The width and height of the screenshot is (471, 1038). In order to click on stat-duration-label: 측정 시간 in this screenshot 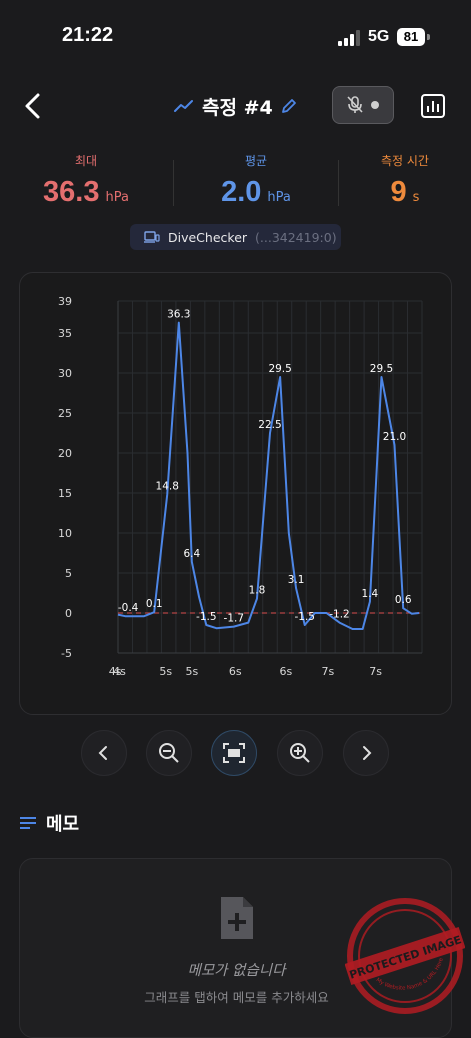, I will do `click(405, 161)`.